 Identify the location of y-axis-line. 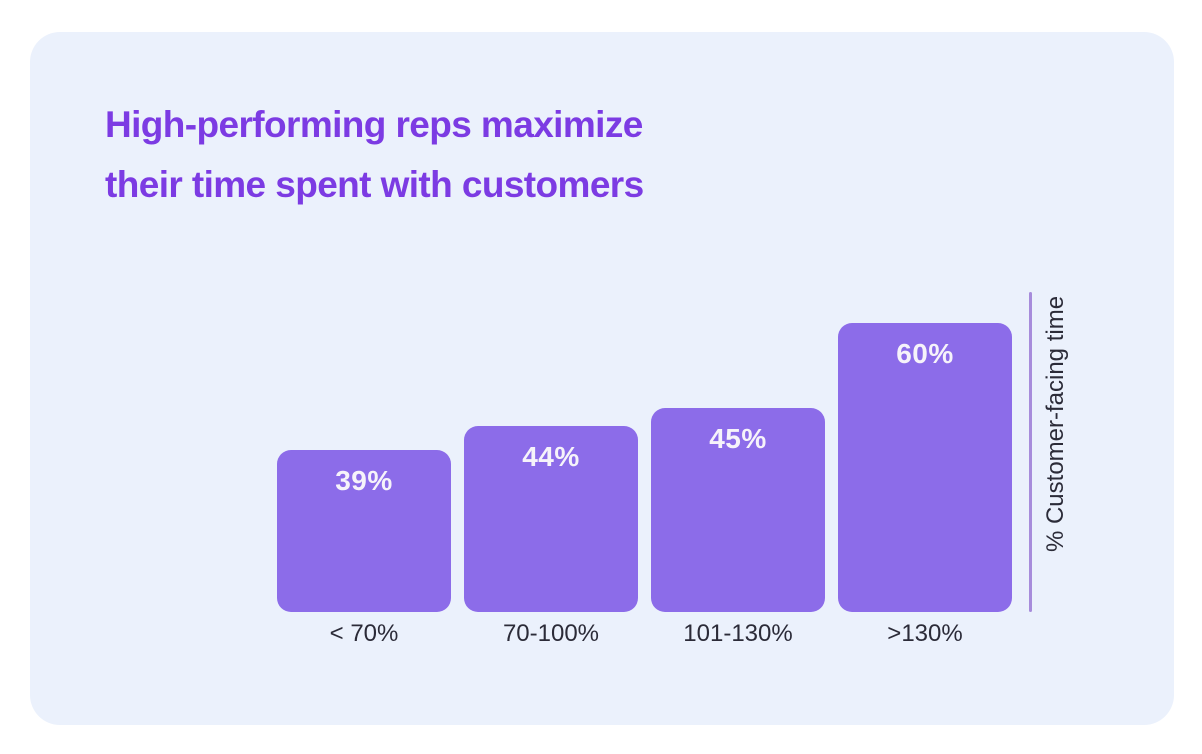
(1030, 452).